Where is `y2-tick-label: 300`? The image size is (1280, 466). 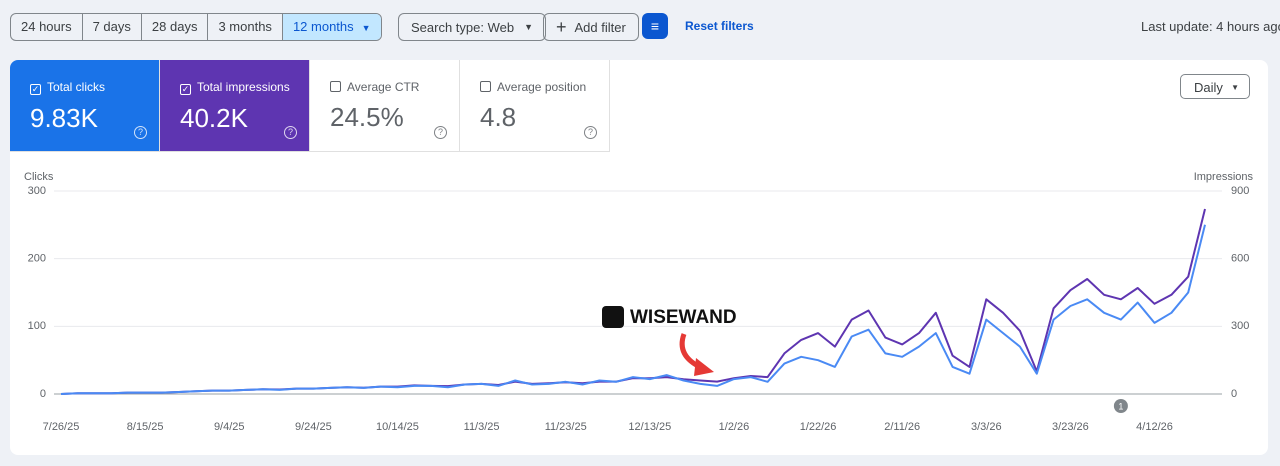
y2-tick-label: 300 is located at coordinates (1240, 326).